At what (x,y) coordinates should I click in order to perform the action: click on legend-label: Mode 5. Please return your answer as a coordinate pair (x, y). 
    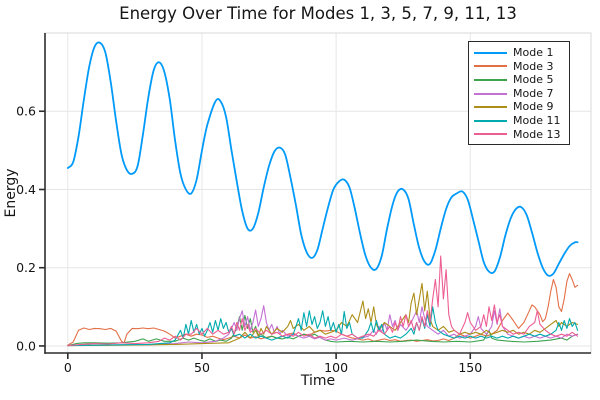
    Looking at the image, I should click on (533, 80).